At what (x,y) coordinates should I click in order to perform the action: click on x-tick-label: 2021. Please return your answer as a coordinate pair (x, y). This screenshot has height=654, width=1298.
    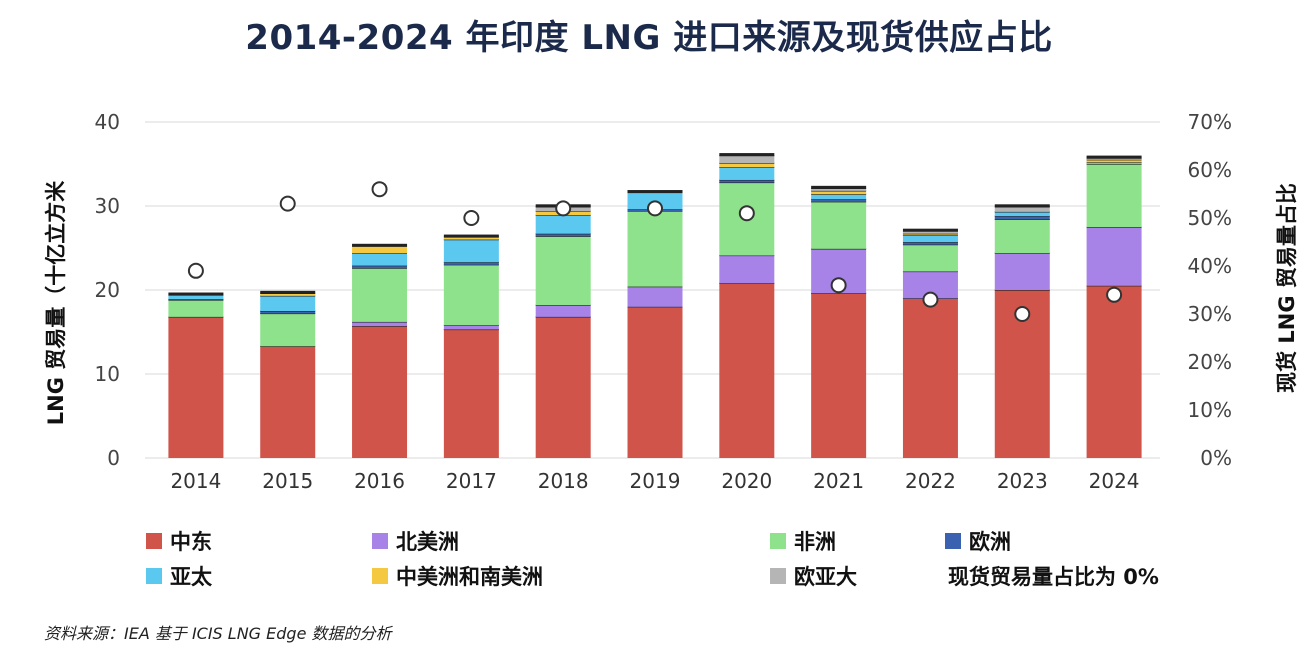
    Looking at the image, I should click on (838, 481).